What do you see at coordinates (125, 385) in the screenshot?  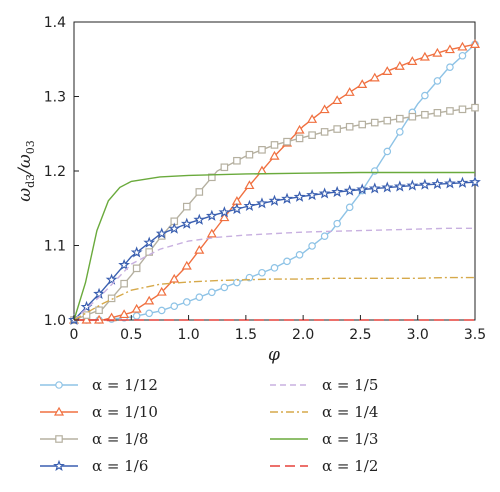 I see `legend-label: α = 1/12` at bounding box center [125, 385].